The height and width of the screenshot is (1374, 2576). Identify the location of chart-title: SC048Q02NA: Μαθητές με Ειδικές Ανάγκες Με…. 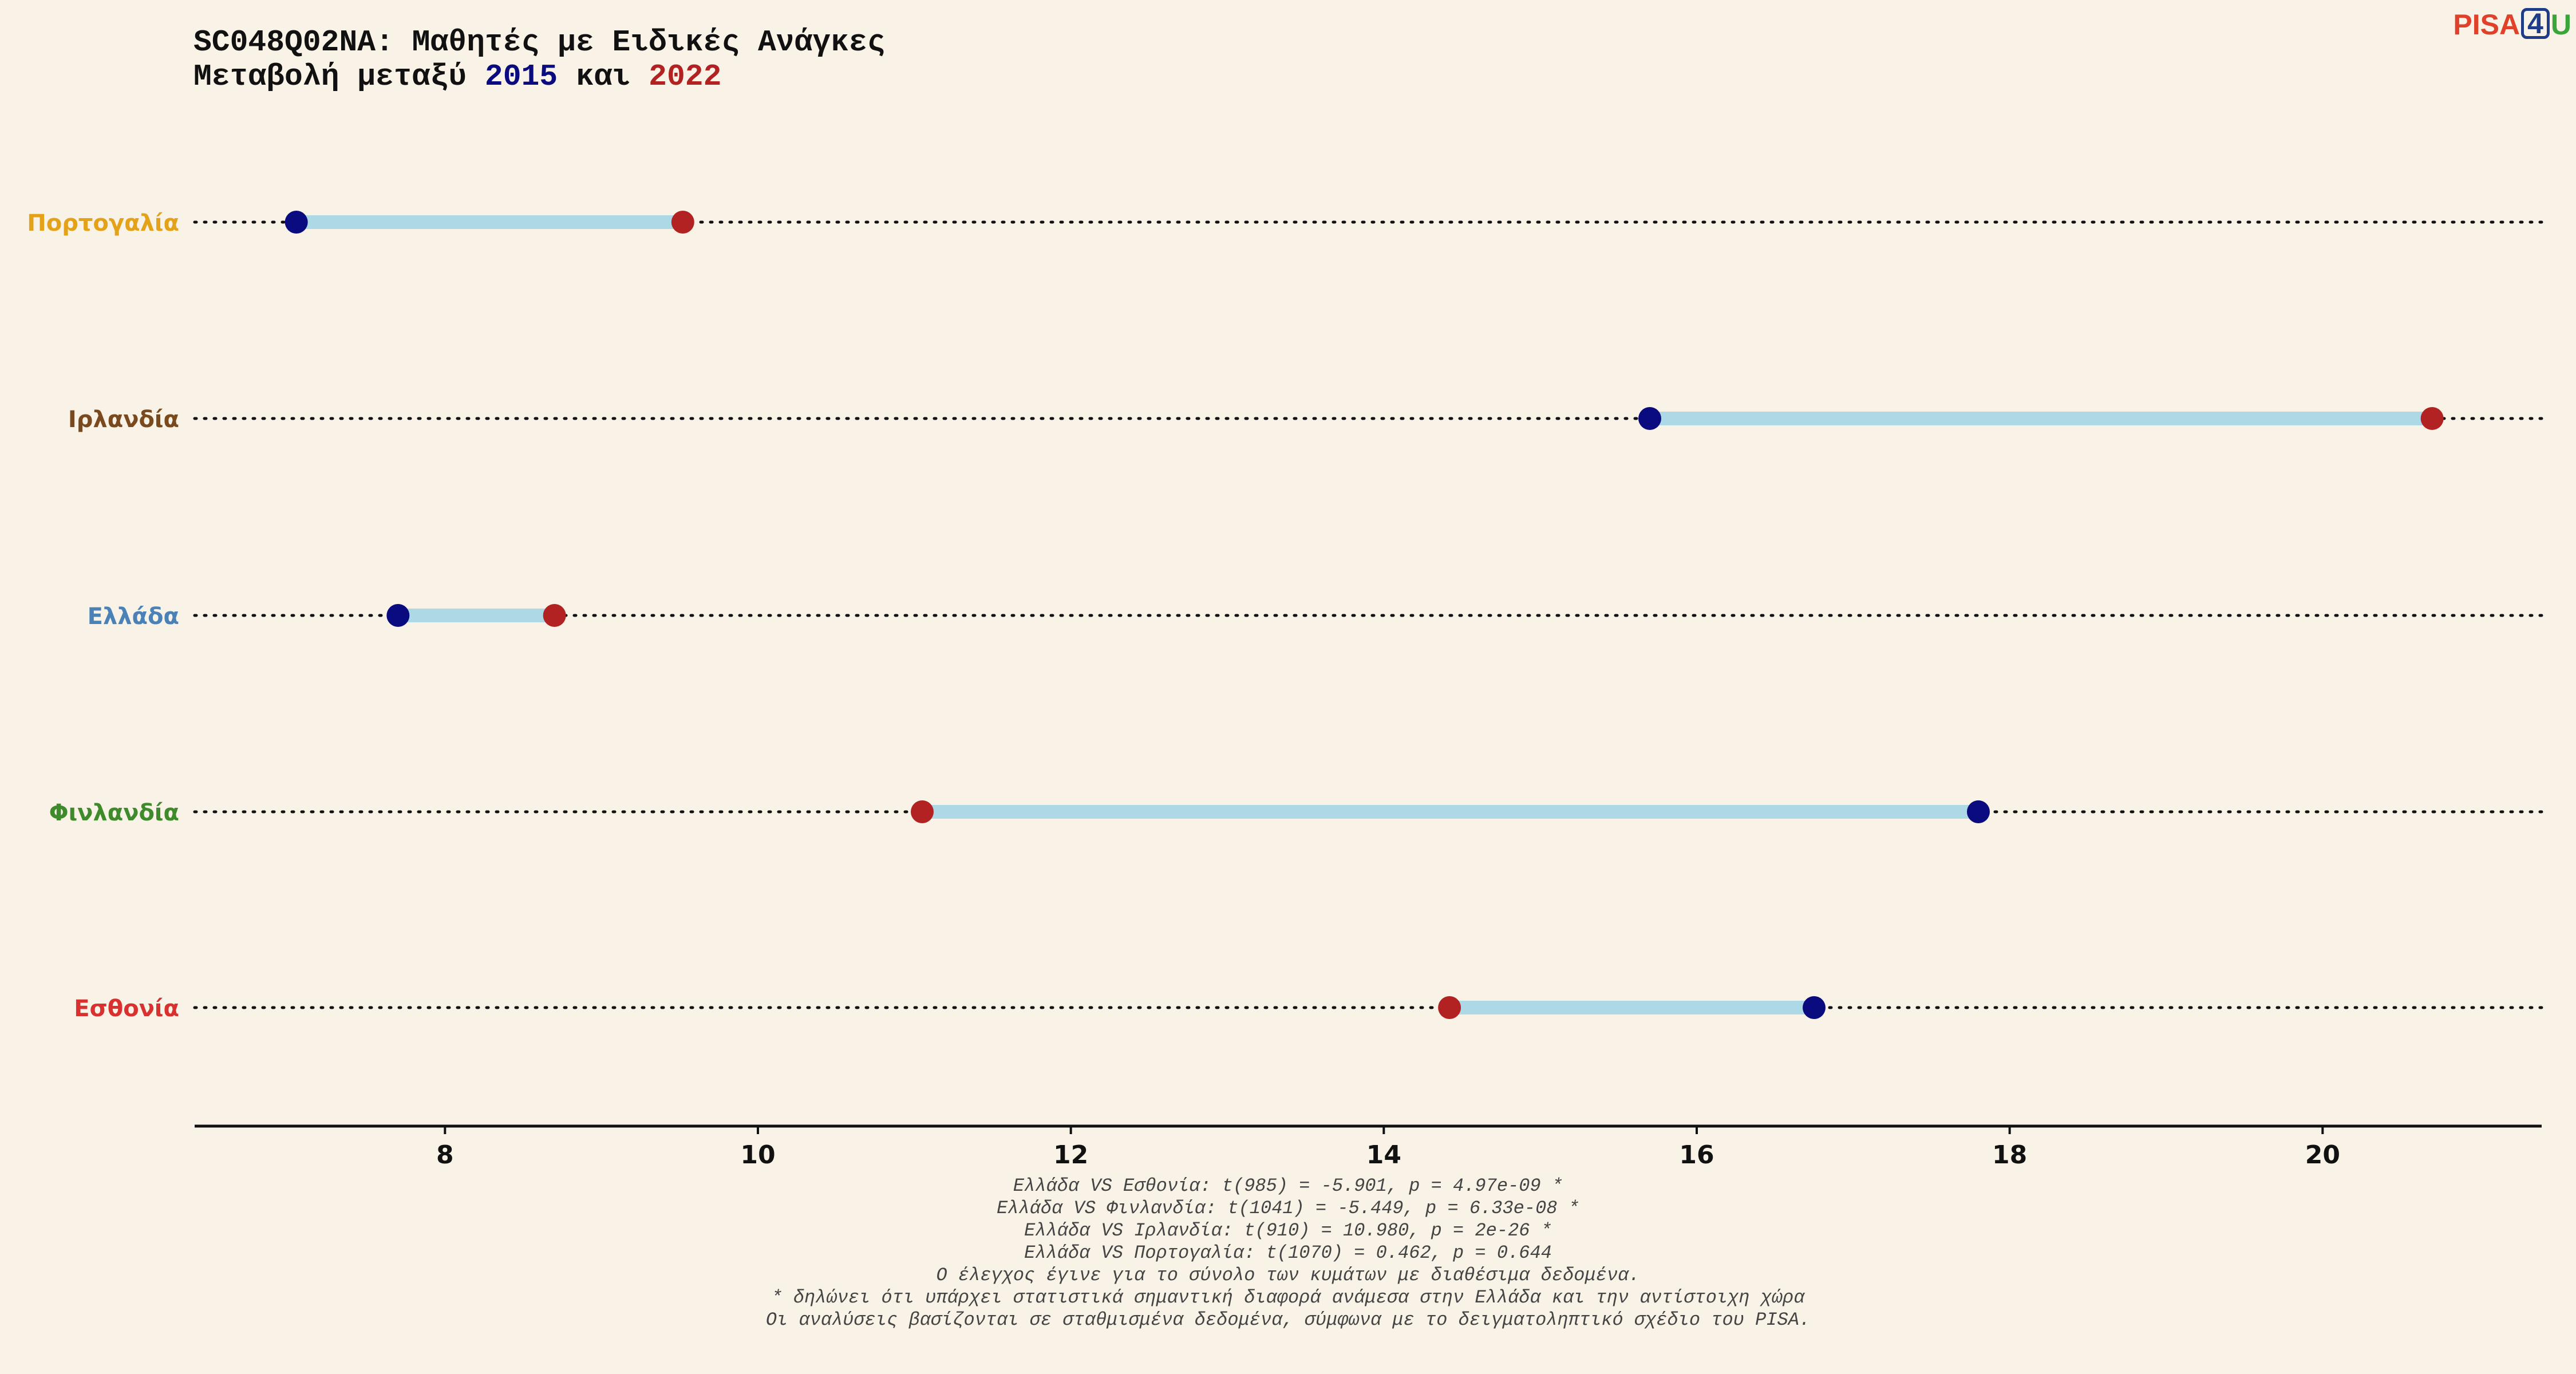
(539, 59).